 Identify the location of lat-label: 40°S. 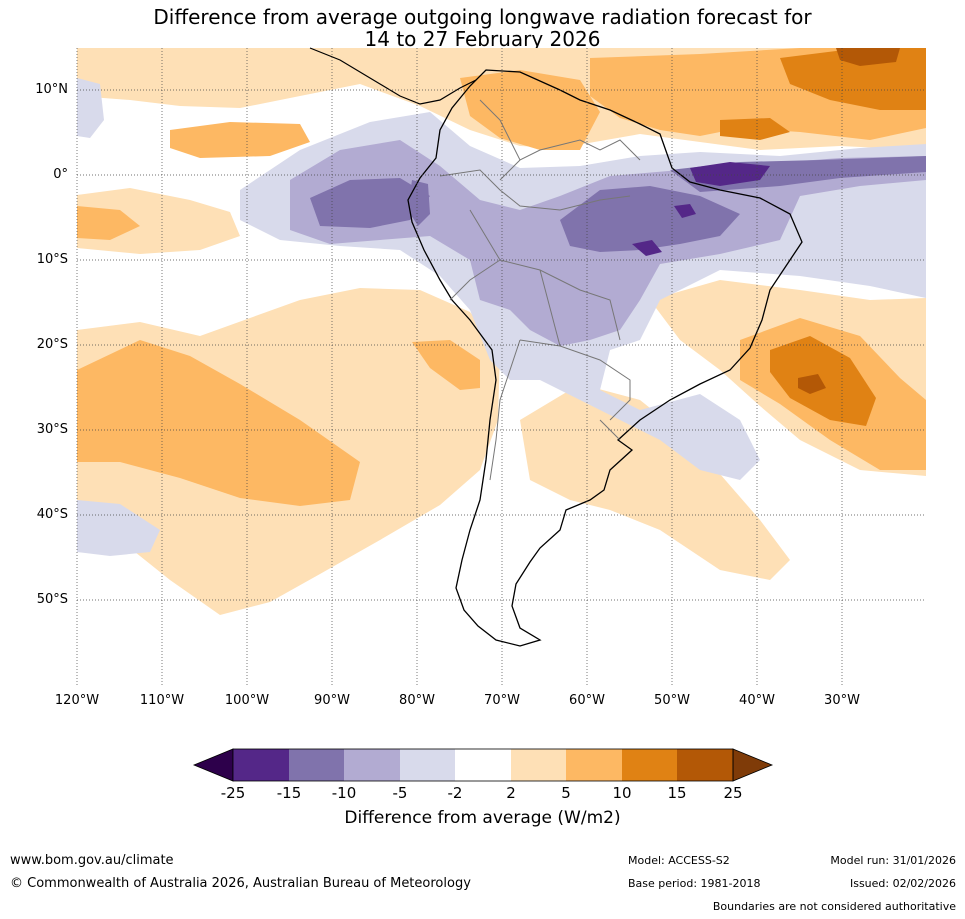
(52, 514).